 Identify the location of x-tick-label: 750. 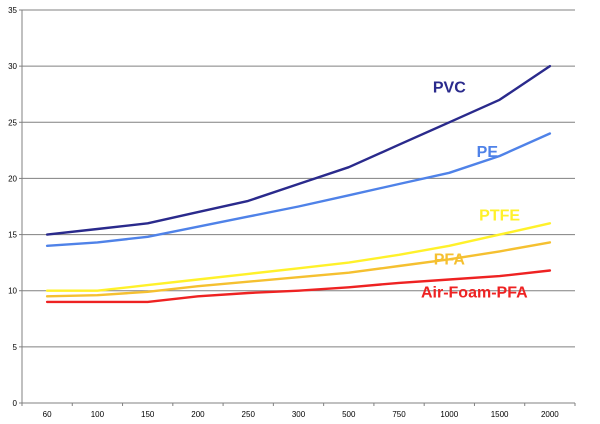
(399, 414).